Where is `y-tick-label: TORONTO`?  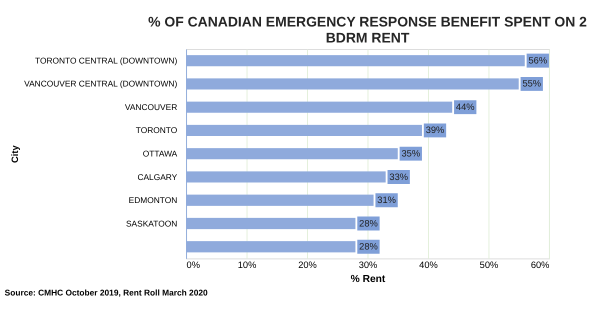
y-tick-label: TORONTO is located at coordinates (157, 130).